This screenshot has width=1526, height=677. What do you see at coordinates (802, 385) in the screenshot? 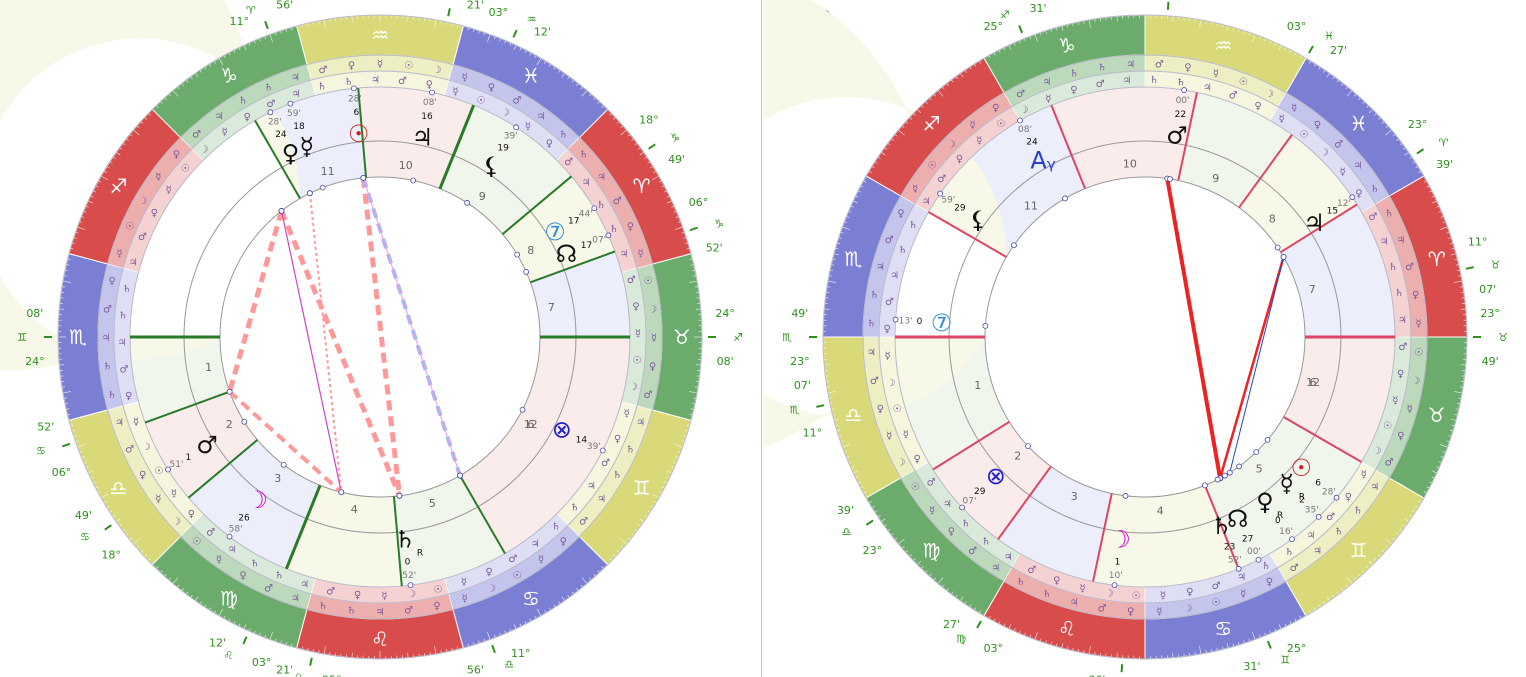
I see `cusp-minute: 07'` at bounding box center [802, 385].